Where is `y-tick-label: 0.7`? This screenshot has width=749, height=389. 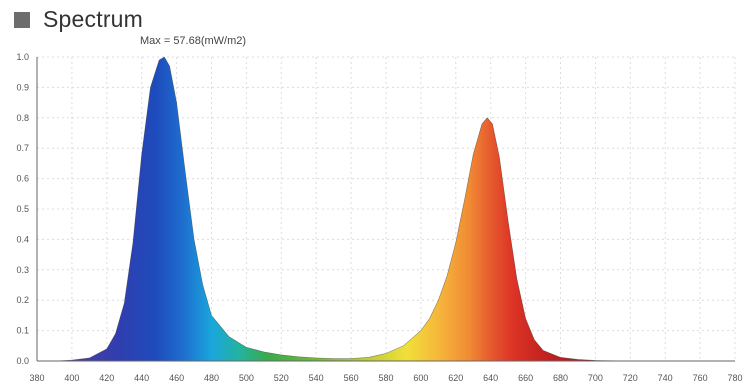 y-tick-label: 0.7 is located at coordinates (22, 148).